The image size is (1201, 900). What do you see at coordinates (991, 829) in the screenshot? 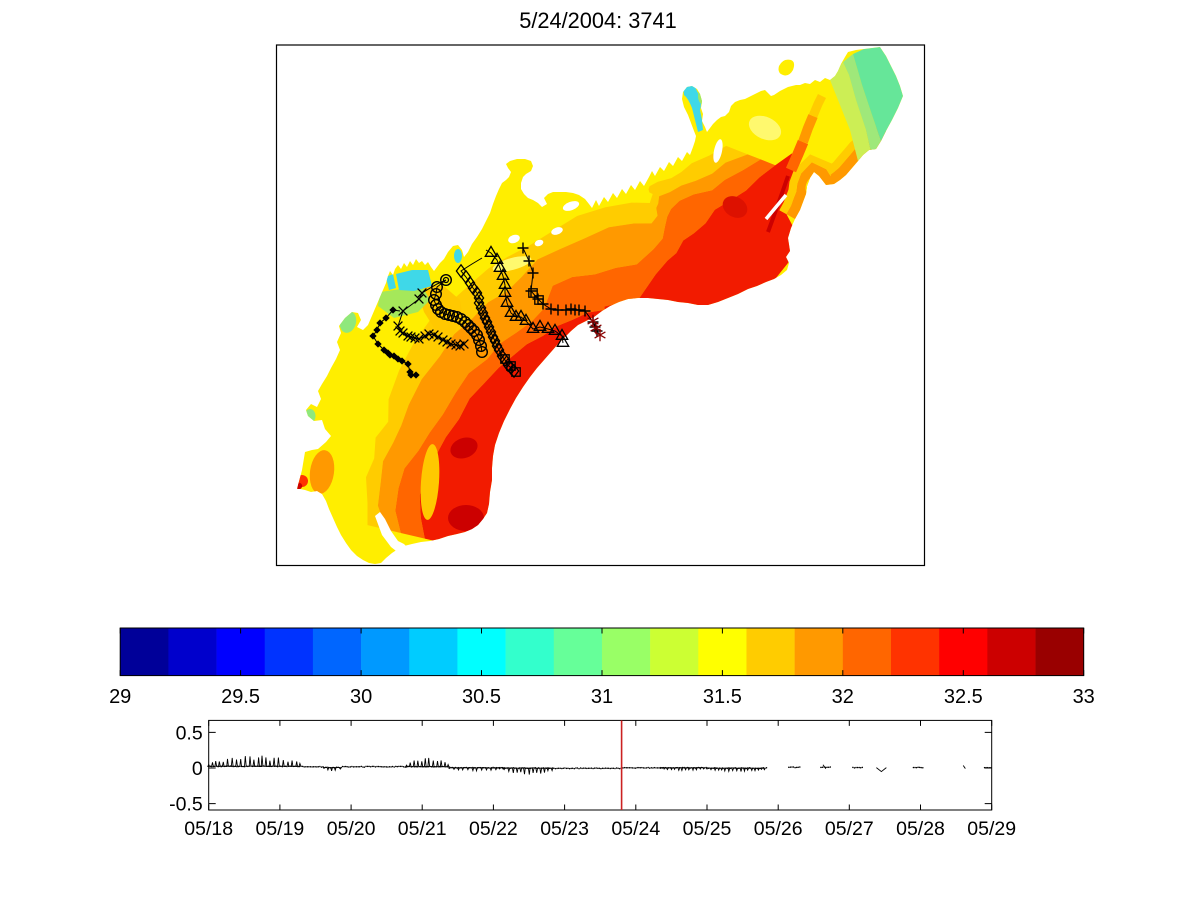
I see `svg-text: 05/29` at bounding box center [991, 829].